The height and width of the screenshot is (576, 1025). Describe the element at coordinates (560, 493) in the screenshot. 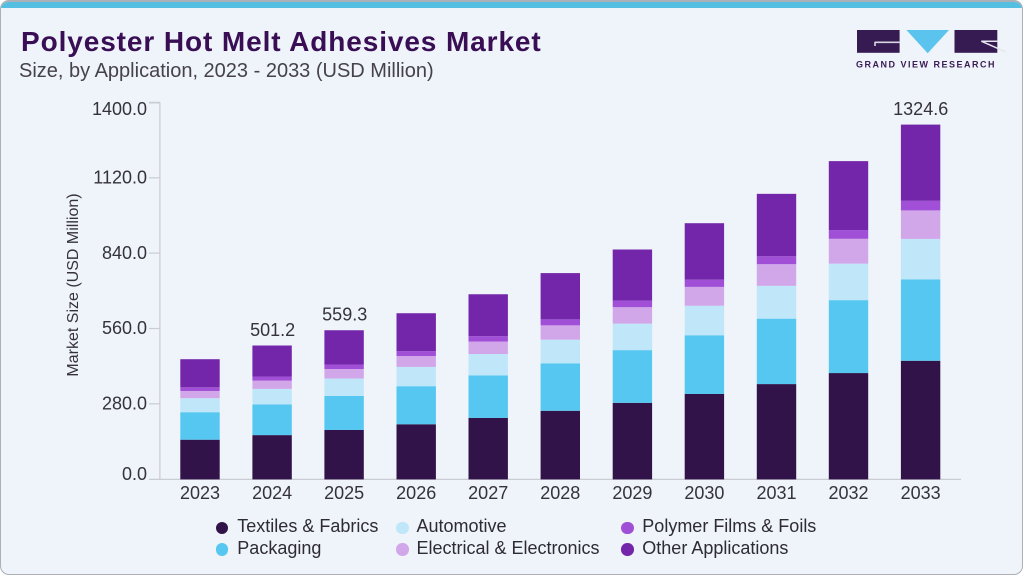

I see `svg-text: 2028` at that location.